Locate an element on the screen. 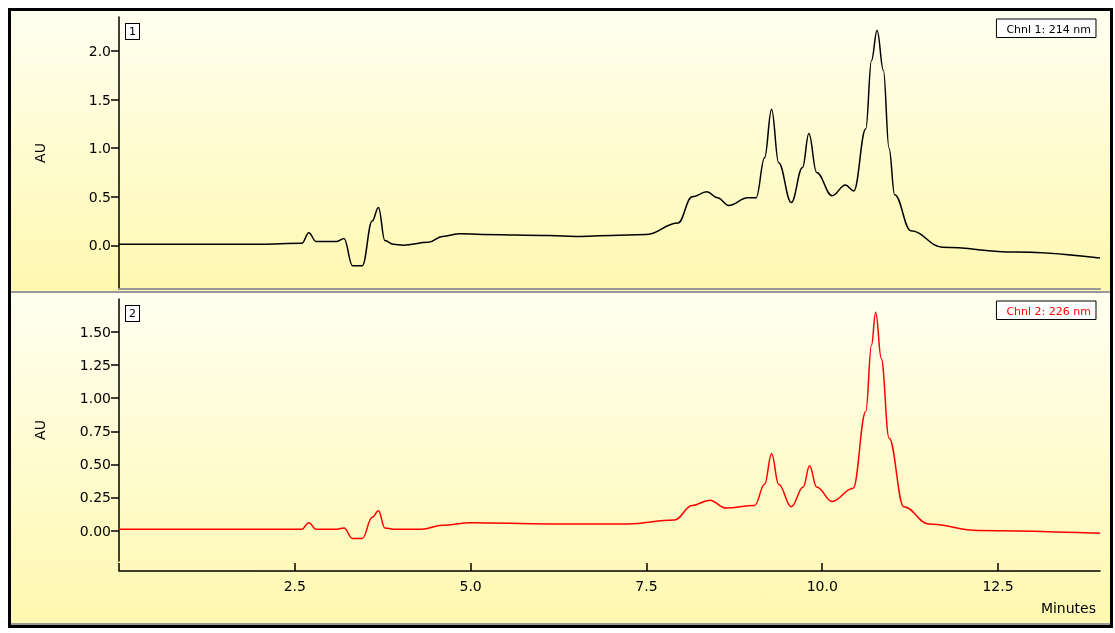  x-tick-label: 12.5 is located at coordinates (998, 586).